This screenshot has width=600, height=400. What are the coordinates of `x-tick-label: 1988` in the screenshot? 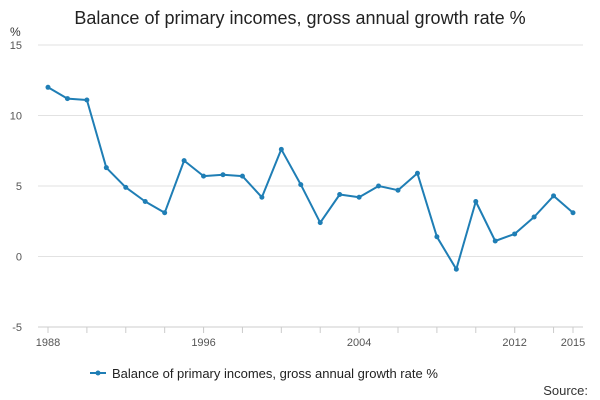 It's located at (48, 343).